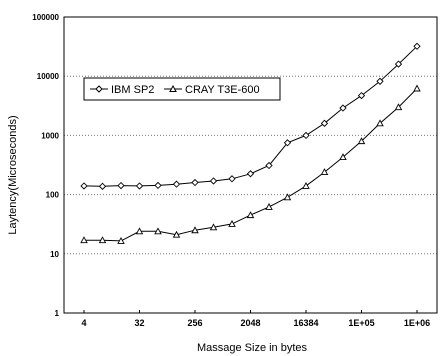  I want to click on y-axis-label: Laytency(Microseconds), so click(13, 174).